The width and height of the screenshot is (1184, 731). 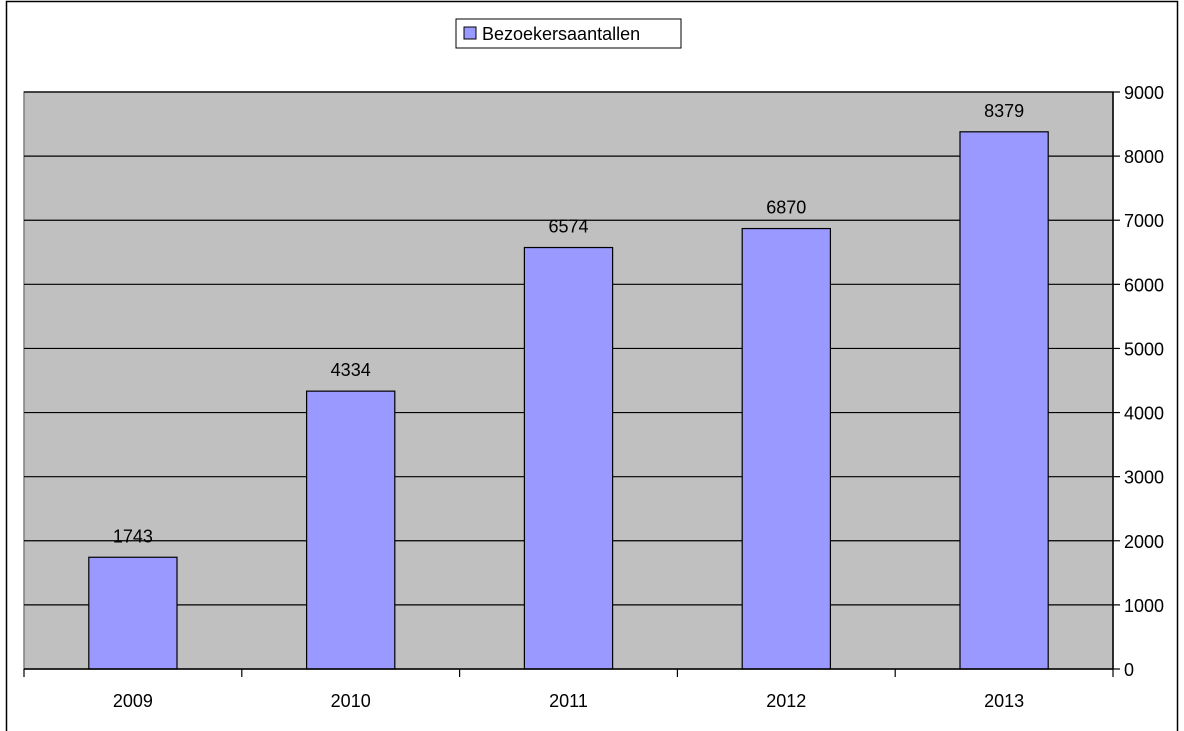 I want to click on y-tick-label: 9000, so click(x=1144, y=93).